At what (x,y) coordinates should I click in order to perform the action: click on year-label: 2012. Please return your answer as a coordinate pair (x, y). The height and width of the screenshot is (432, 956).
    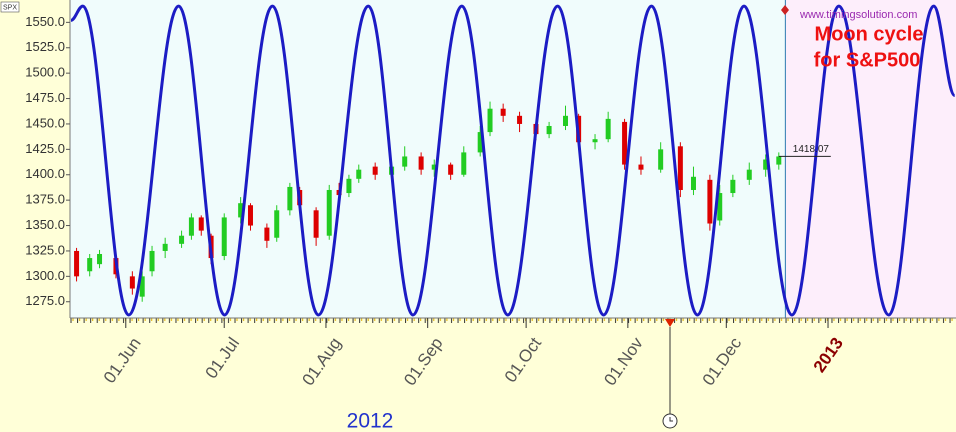
    Looking at the image, I should click on (370, 421).